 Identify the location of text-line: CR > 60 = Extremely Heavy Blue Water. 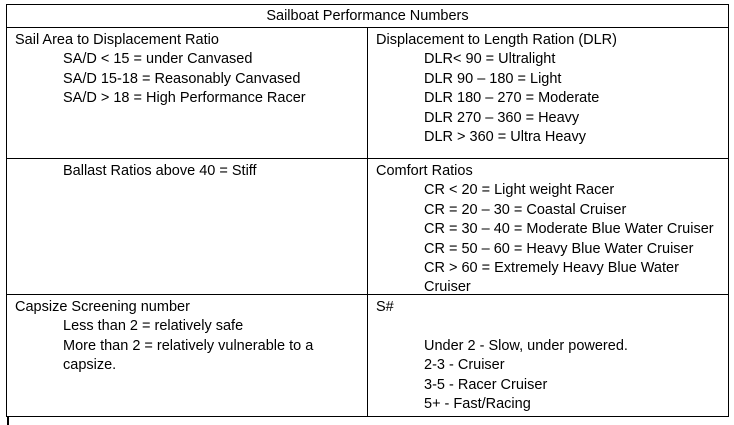
(551, 268).